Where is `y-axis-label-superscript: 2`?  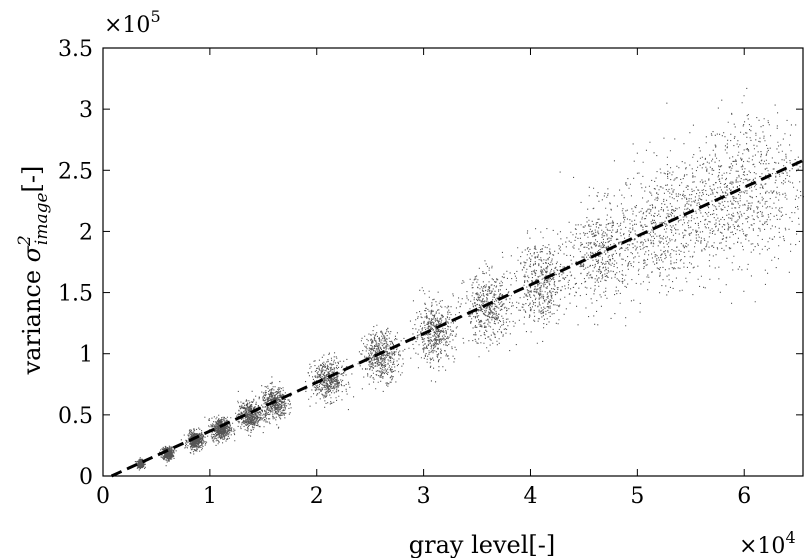 y-axis-label-superscript: 2 is located at coordinates (25, 241).